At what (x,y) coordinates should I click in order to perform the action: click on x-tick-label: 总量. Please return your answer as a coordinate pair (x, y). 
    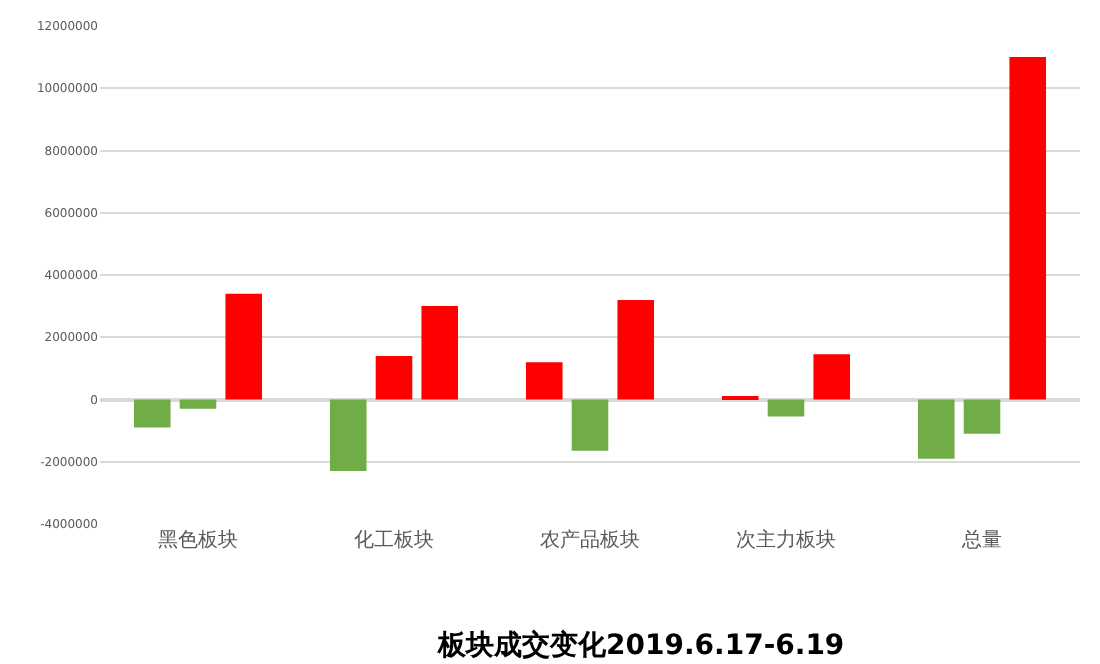
    Looking at the image, I should click on (981, 540).